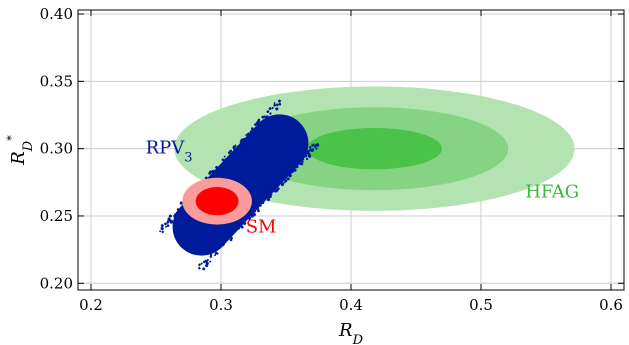  I want to click on x-tick-label: 0.4, so click(351, 305).